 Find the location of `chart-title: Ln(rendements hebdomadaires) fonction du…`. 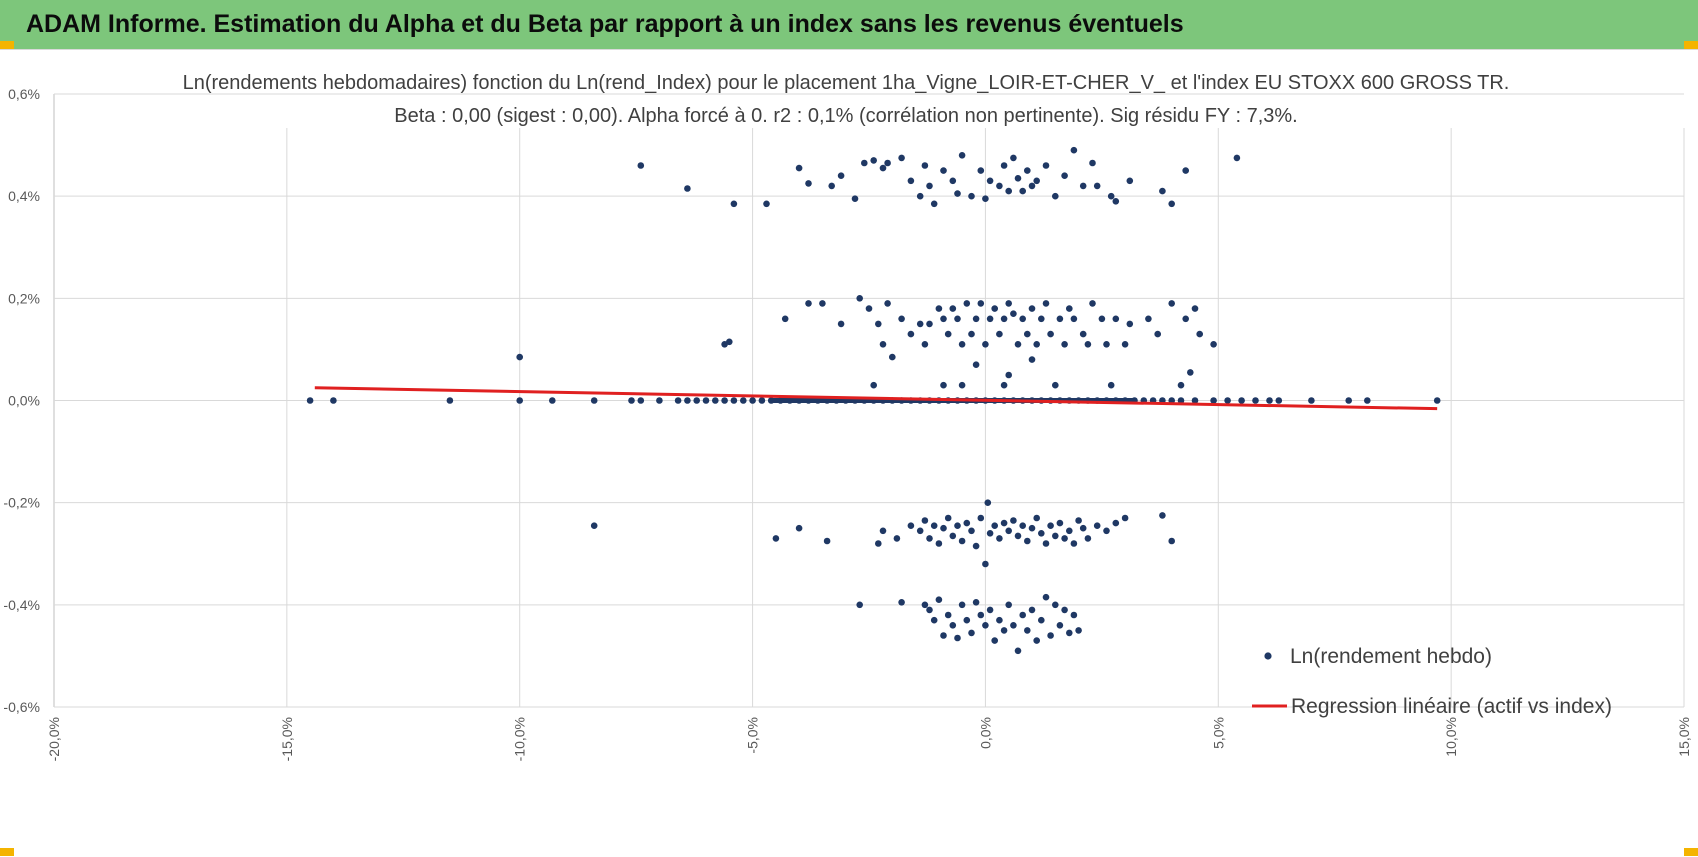

chart-title: Ln(rendements hebdomadaires) fonction du… is located at coordinates (846, 83).